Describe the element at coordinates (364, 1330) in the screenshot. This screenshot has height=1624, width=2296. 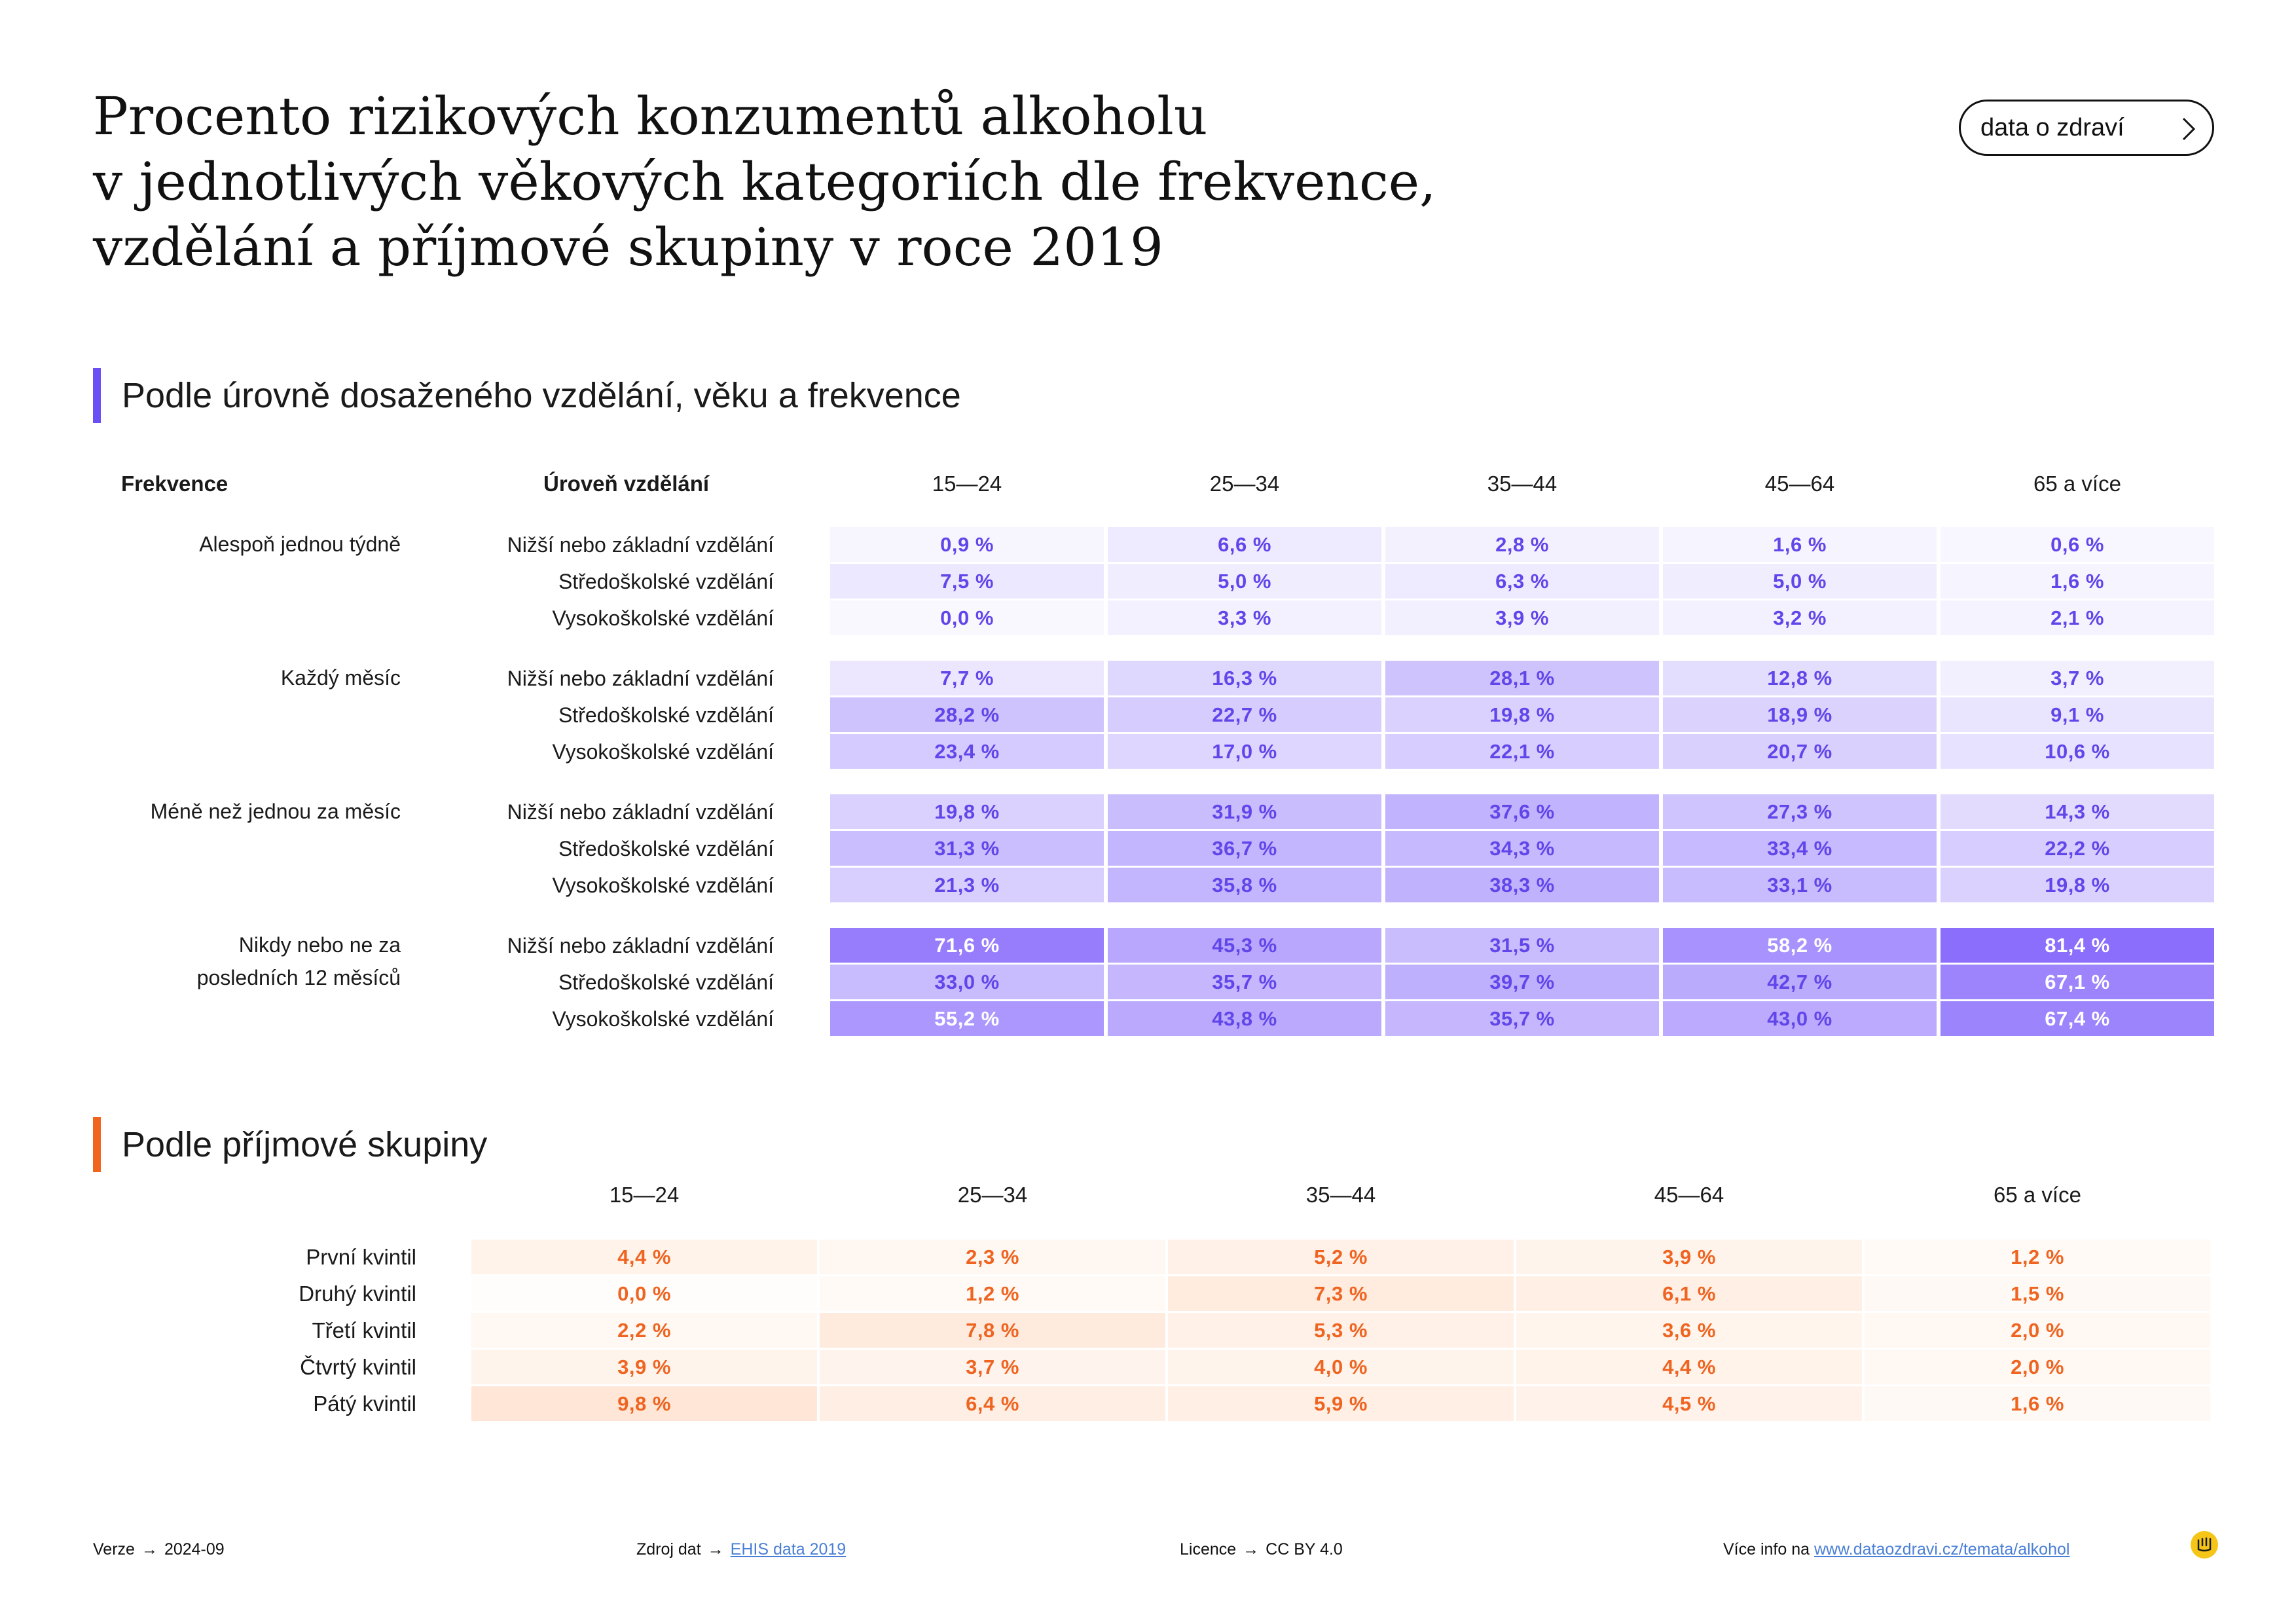
I see `income-group-label: Třetí kvintil` at that location.